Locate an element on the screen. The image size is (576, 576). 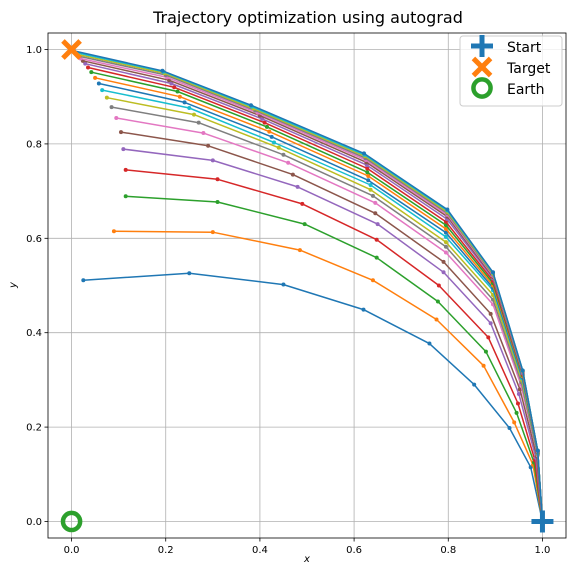
marker-target is located at coordinates (71, 49).